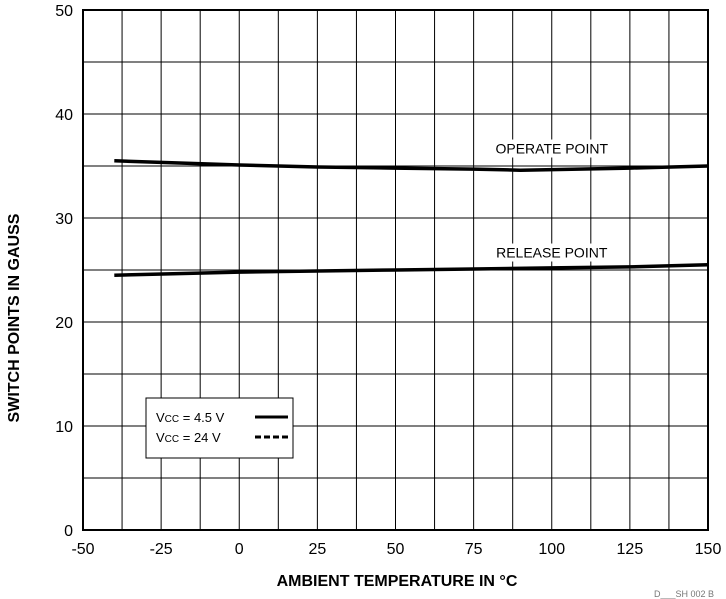 The width and height of the screenshot is (726, 599). I want to click on operate-point-label-bg, so click(552, 148).